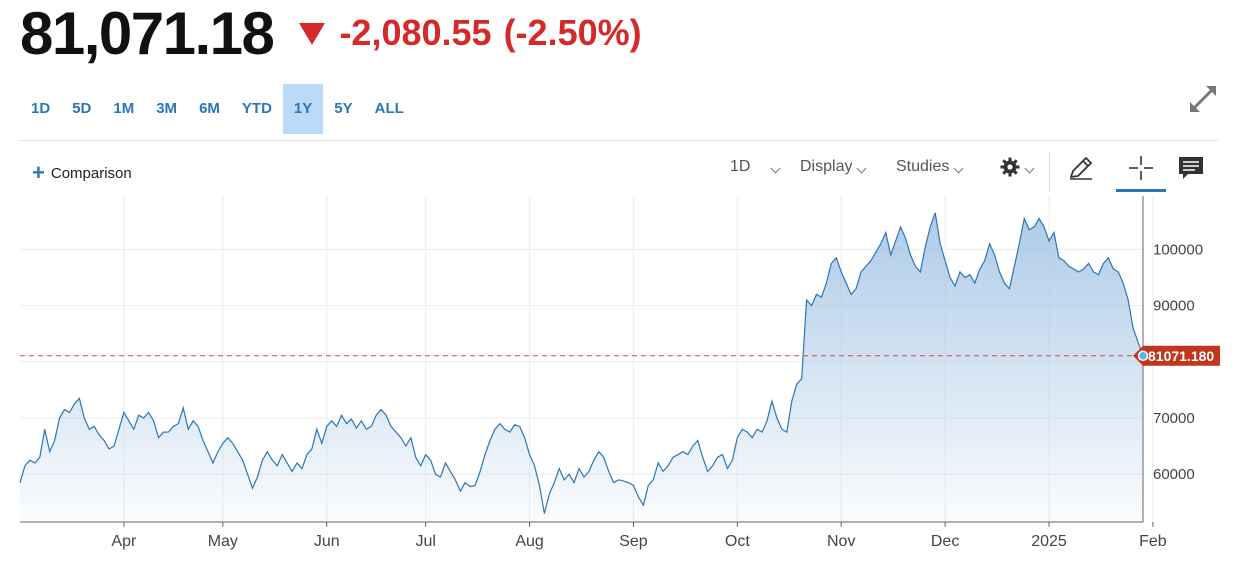 This screenshot has height=581, width=1242. Describe the element at coordinates (327, 541) in the screenshot. I see `x-tick-label: Jun` at that location.